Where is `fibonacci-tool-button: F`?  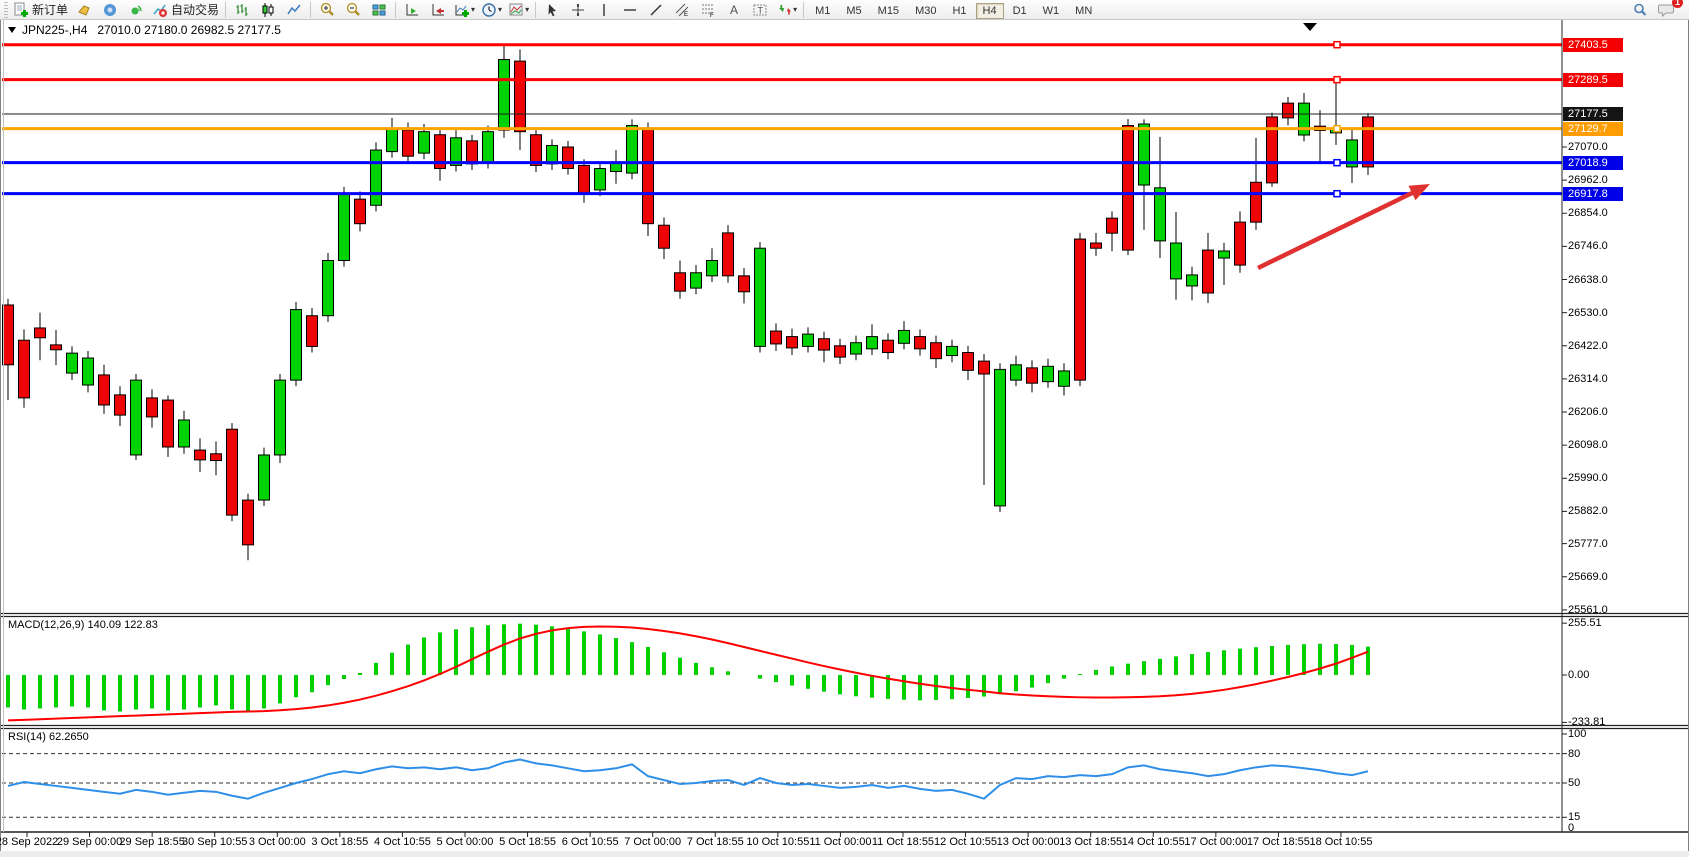 fibonacci-tool-button: F is located at coordinates (708, 10).